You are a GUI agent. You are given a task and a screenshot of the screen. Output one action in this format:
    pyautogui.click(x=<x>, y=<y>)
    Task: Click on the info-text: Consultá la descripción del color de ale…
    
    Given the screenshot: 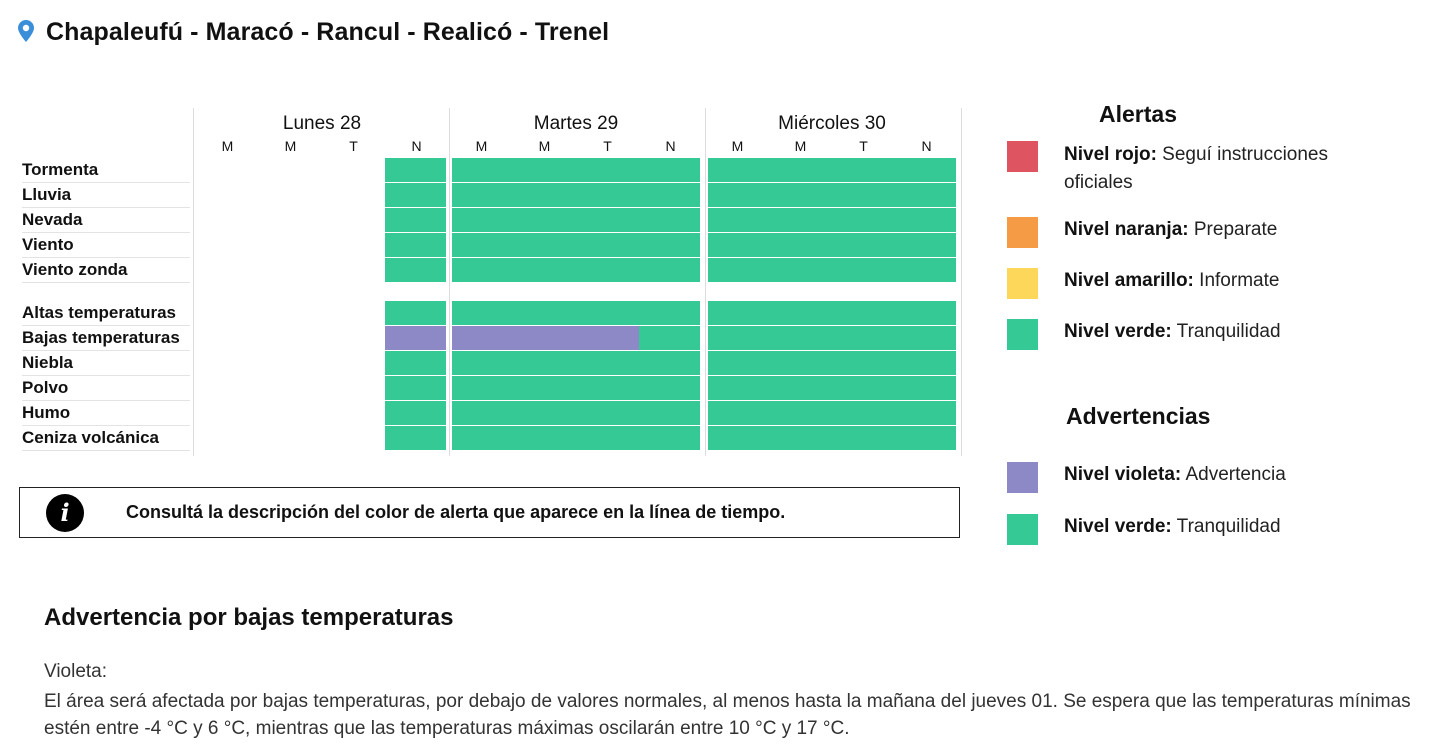 What is the action you would take?
    pyautogui.click(x=456, y=512)
    